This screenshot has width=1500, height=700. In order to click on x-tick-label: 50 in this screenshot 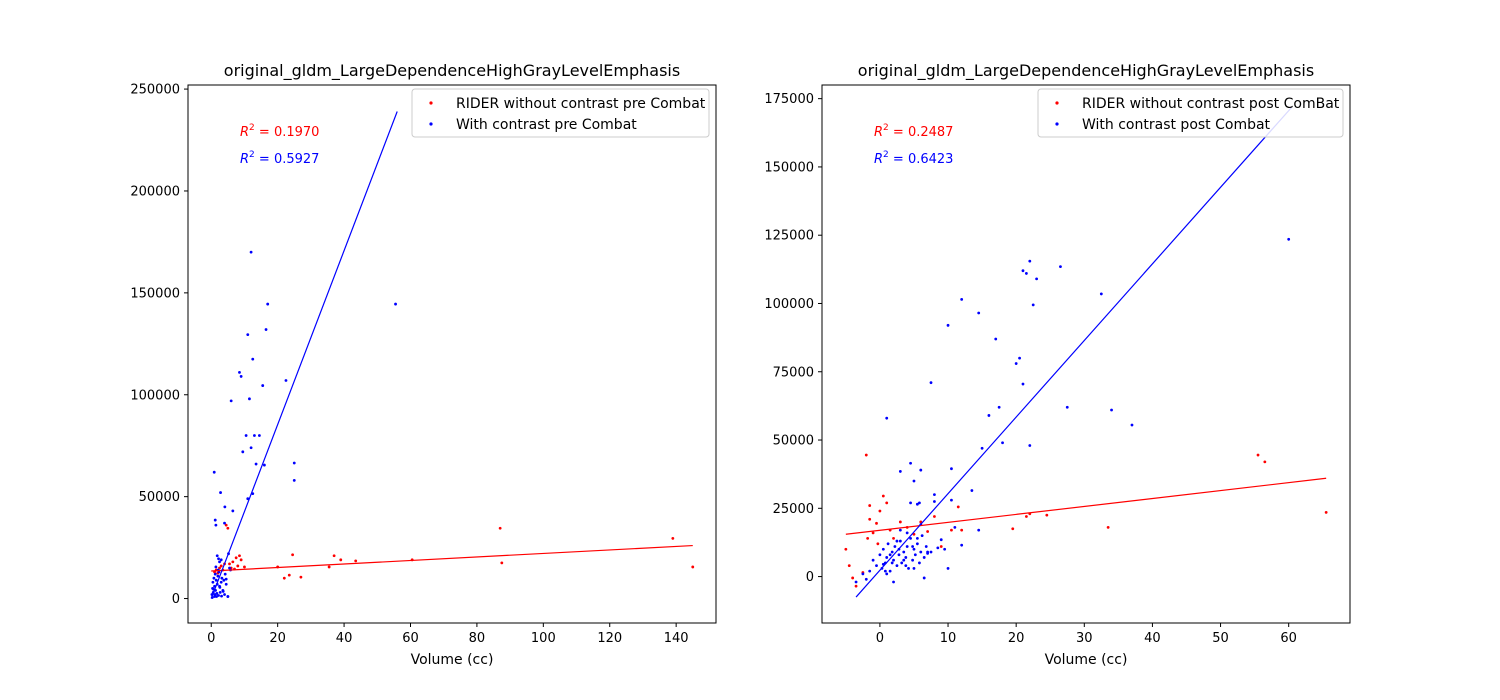, I will do `click(1220, 638)`.